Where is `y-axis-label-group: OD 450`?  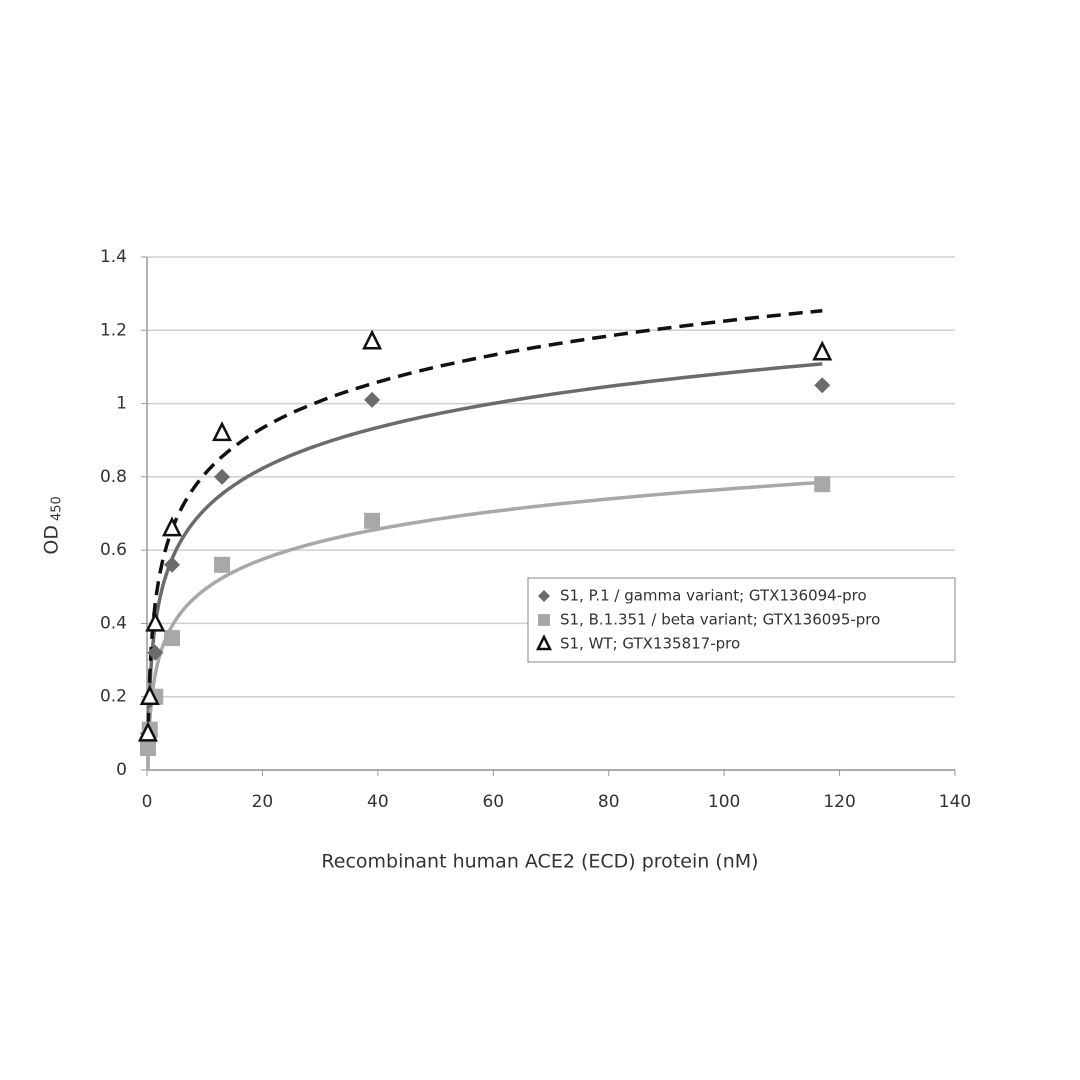 y-axis-label-group: OD 450 is located at coordinates (53, 525).